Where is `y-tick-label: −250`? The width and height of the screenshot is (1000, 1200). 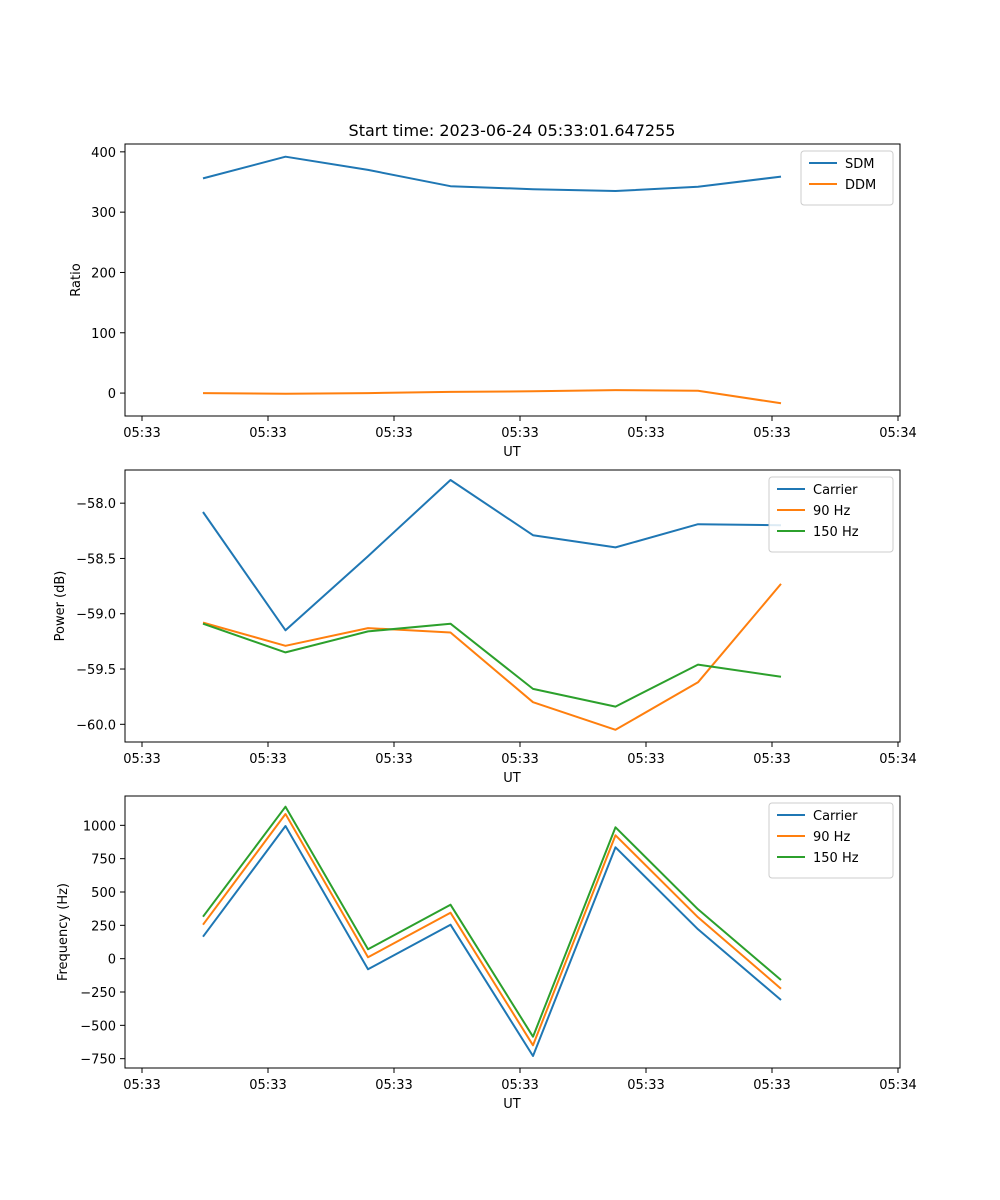 y-tick-label: −250 is located at coordinates (98, 993).